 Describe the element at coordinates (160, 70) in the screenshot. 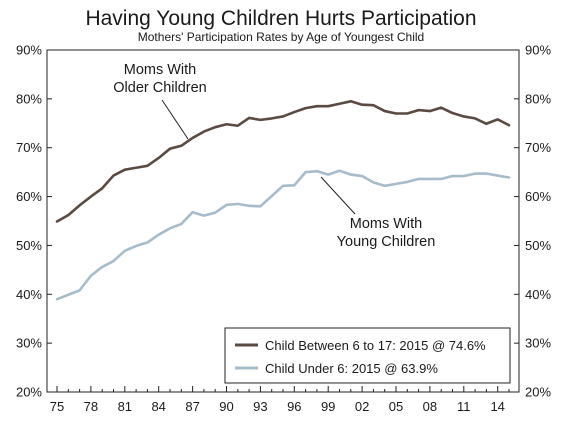

I see `annotation-older-line1: Moms With` at that location.